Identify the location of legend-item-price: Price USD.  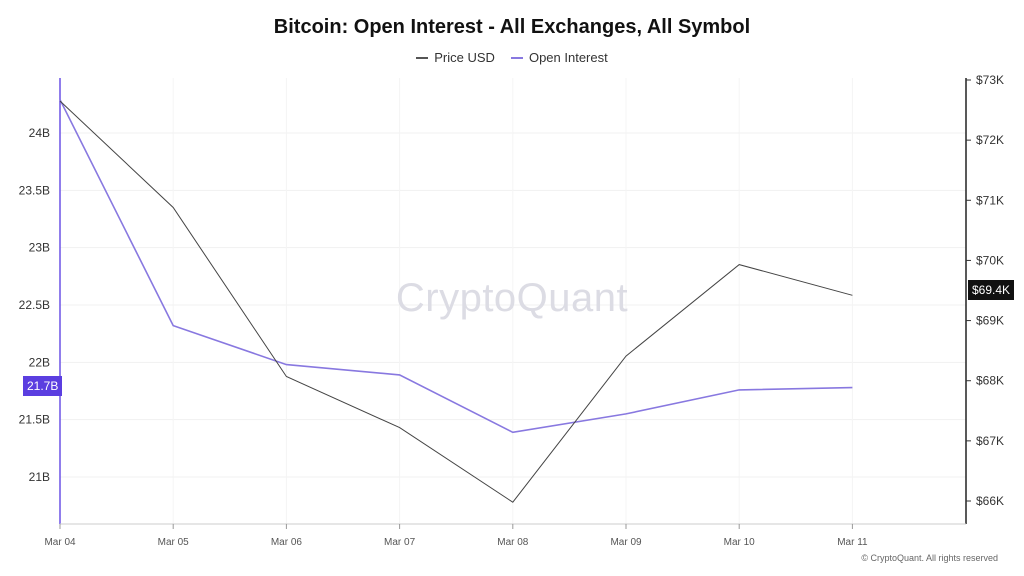
(455, 57).